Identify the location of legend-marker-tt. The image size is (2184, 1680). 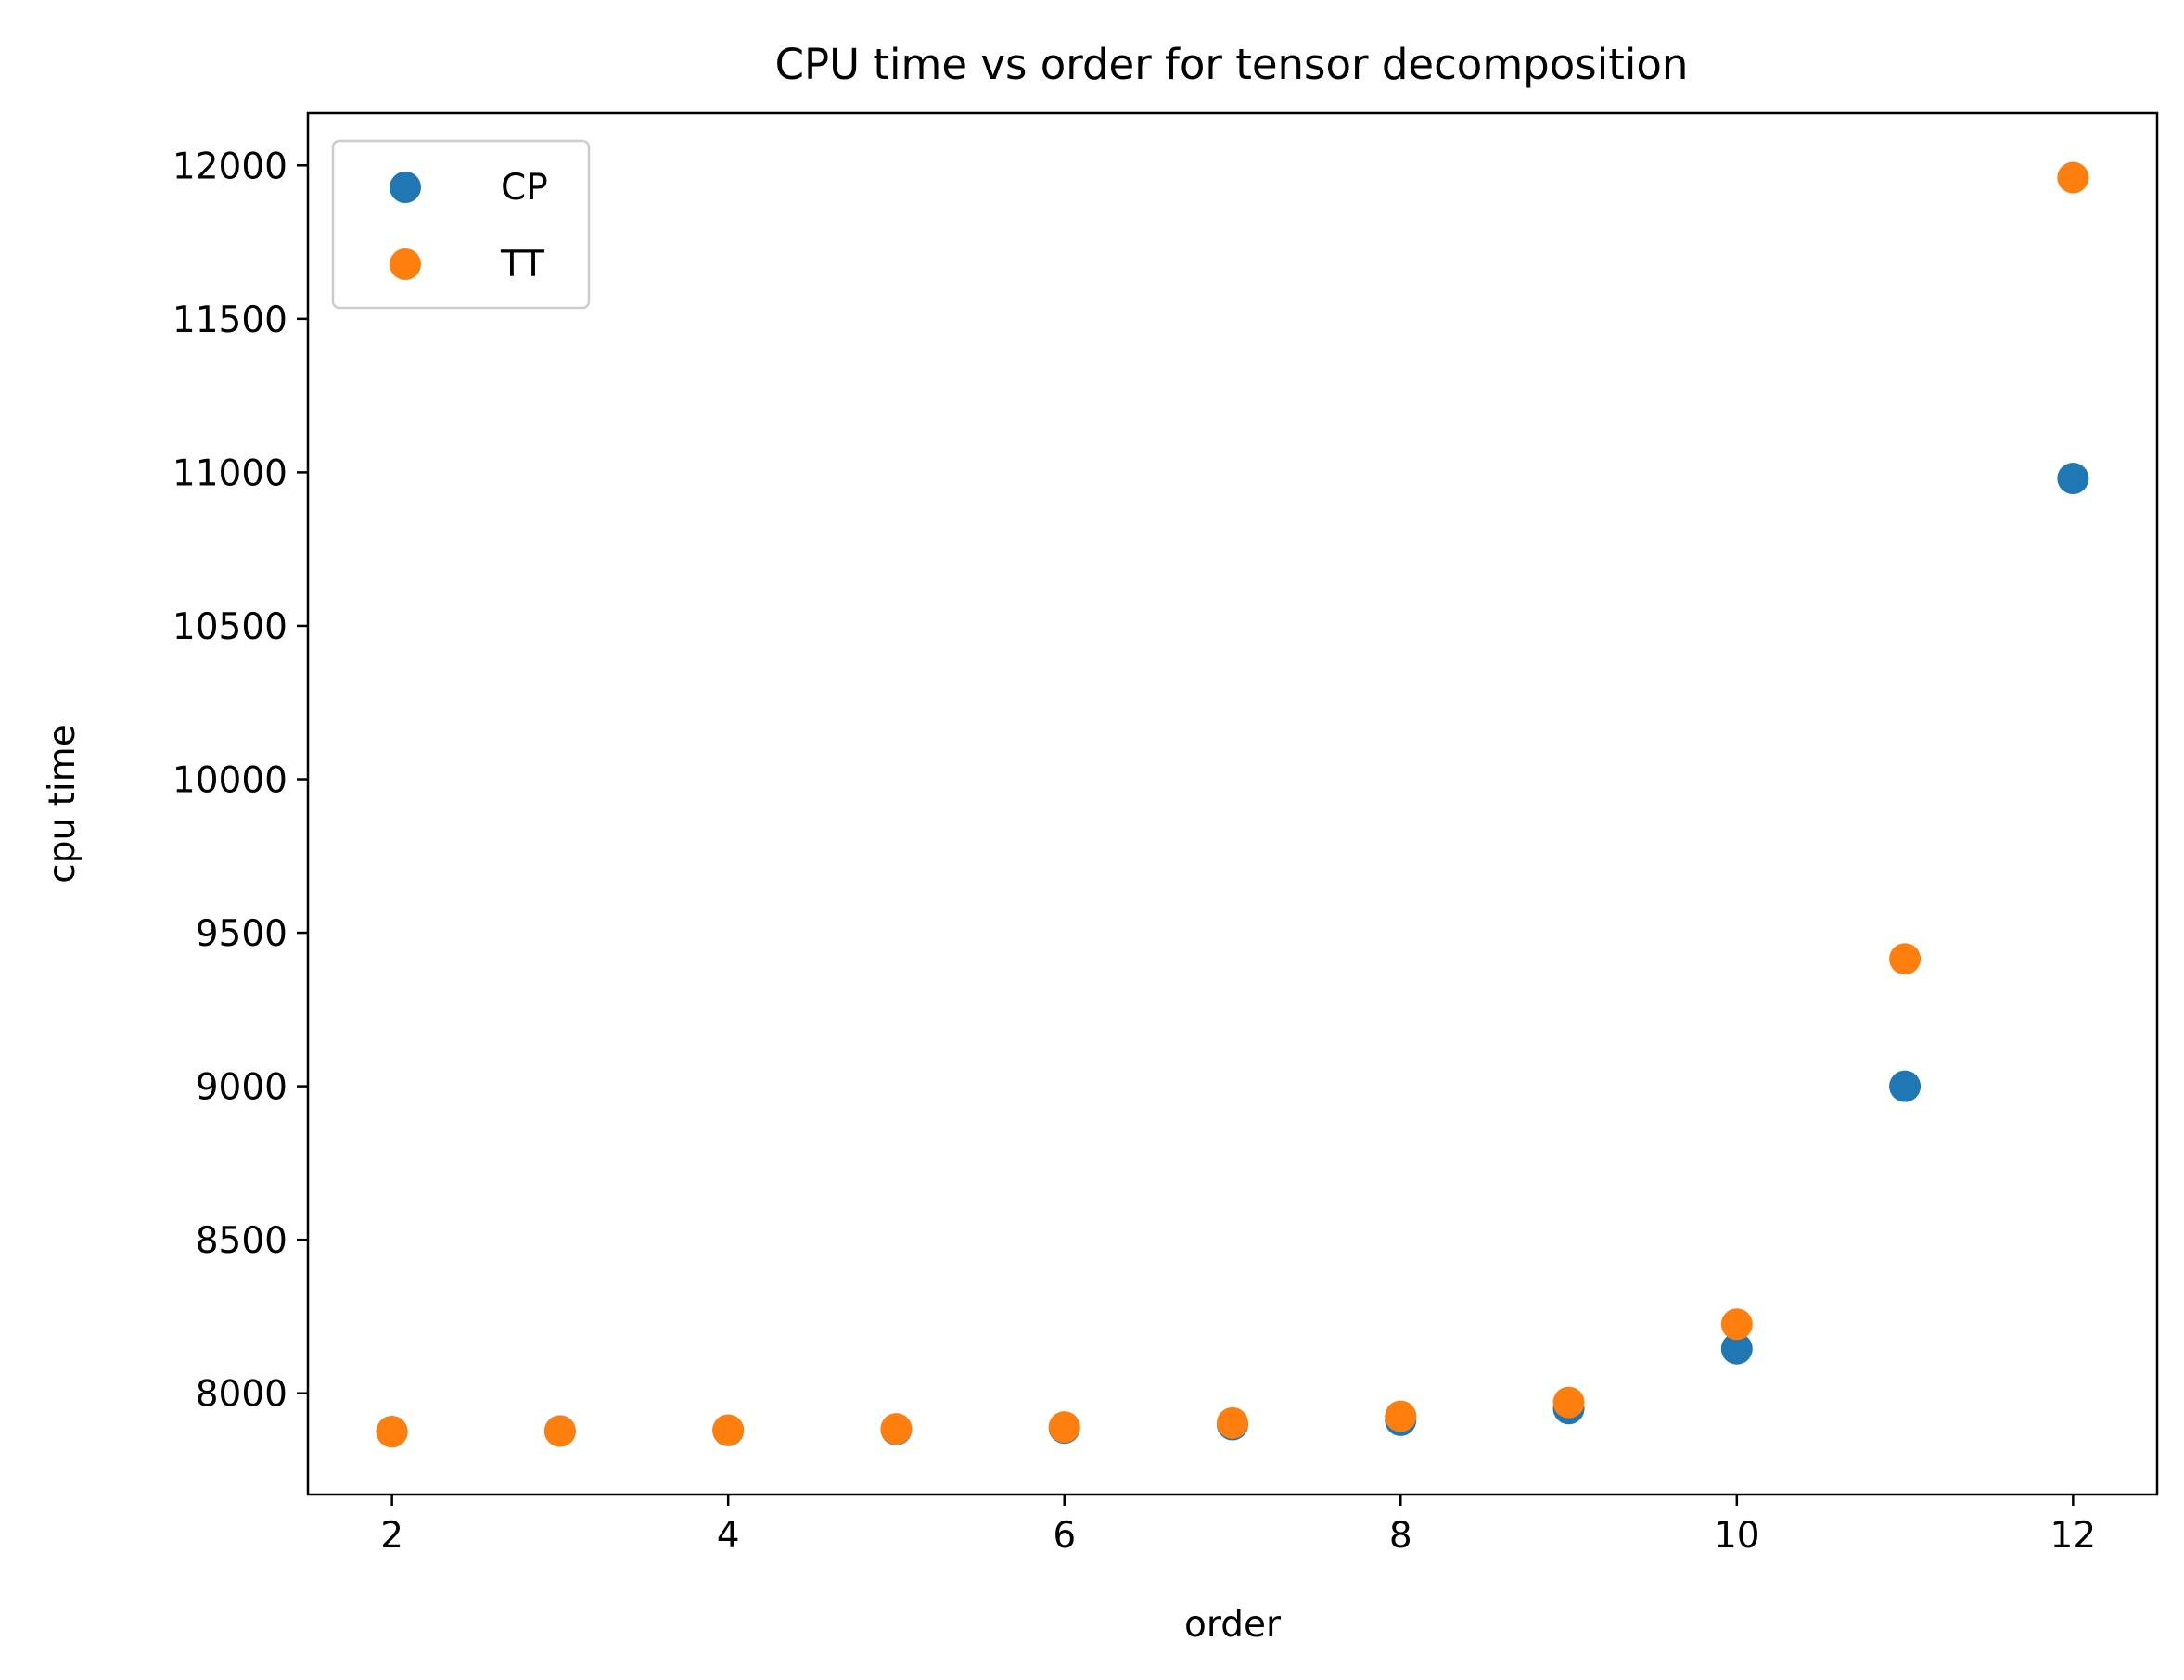
(405, 264).